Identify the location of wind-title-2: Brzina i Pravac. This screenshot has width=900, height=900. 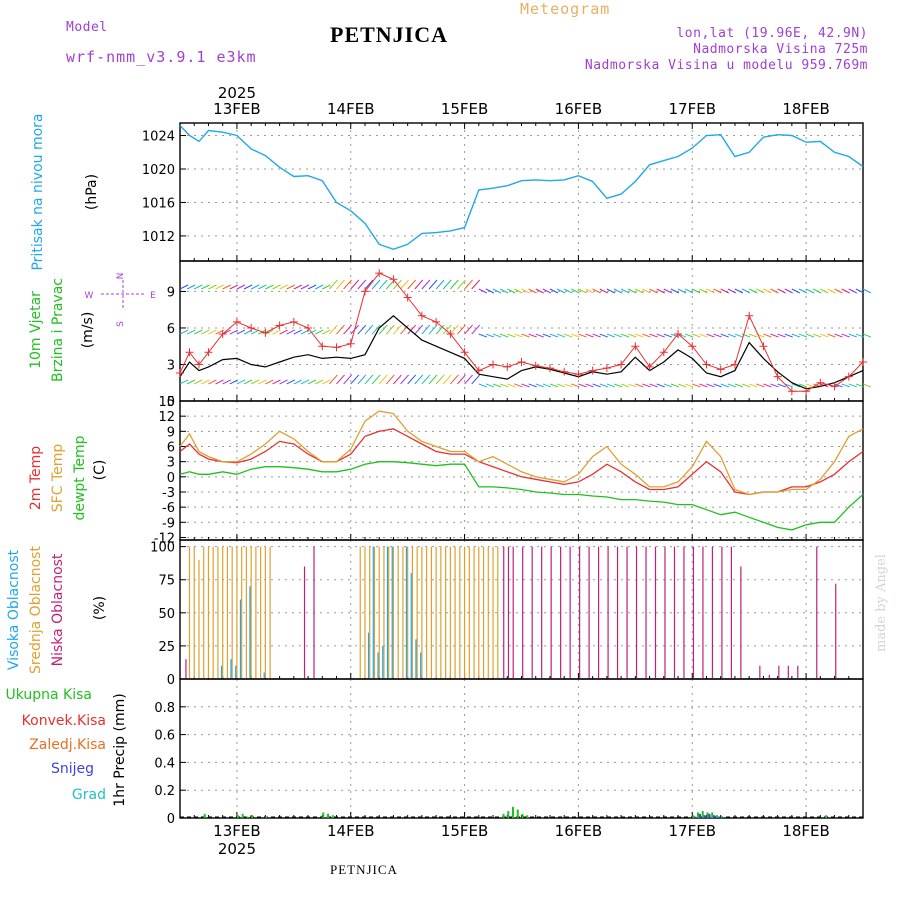
(58, 330).